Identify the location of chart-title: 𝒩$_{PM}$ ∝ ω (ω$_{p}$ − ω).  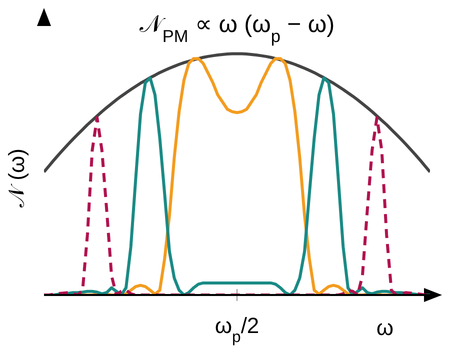
(237, 28).